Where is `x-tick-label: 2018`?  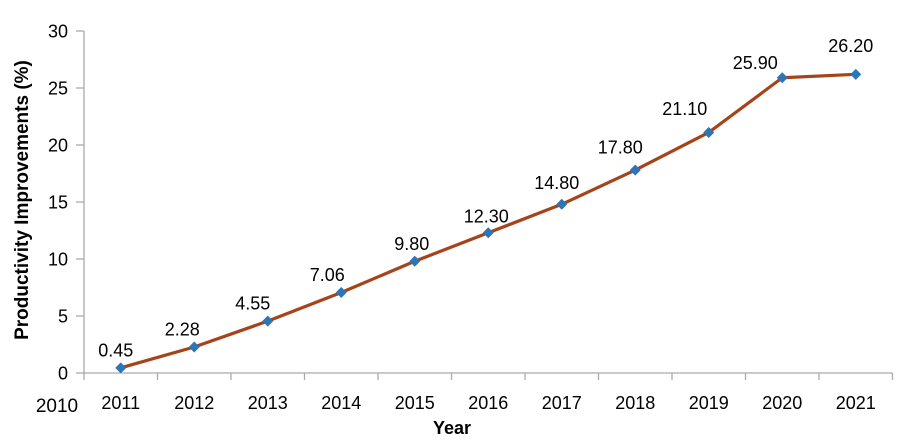 x-tick-label: 2018 is located at coordinates (635, 403).